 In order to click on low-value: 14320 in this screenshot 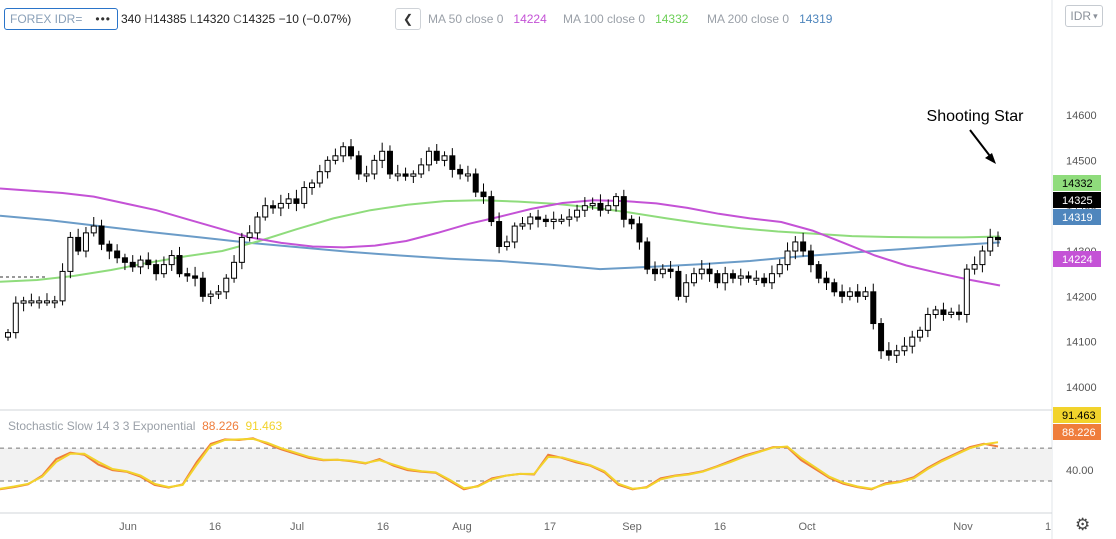, I will do `click(213, 19)`.